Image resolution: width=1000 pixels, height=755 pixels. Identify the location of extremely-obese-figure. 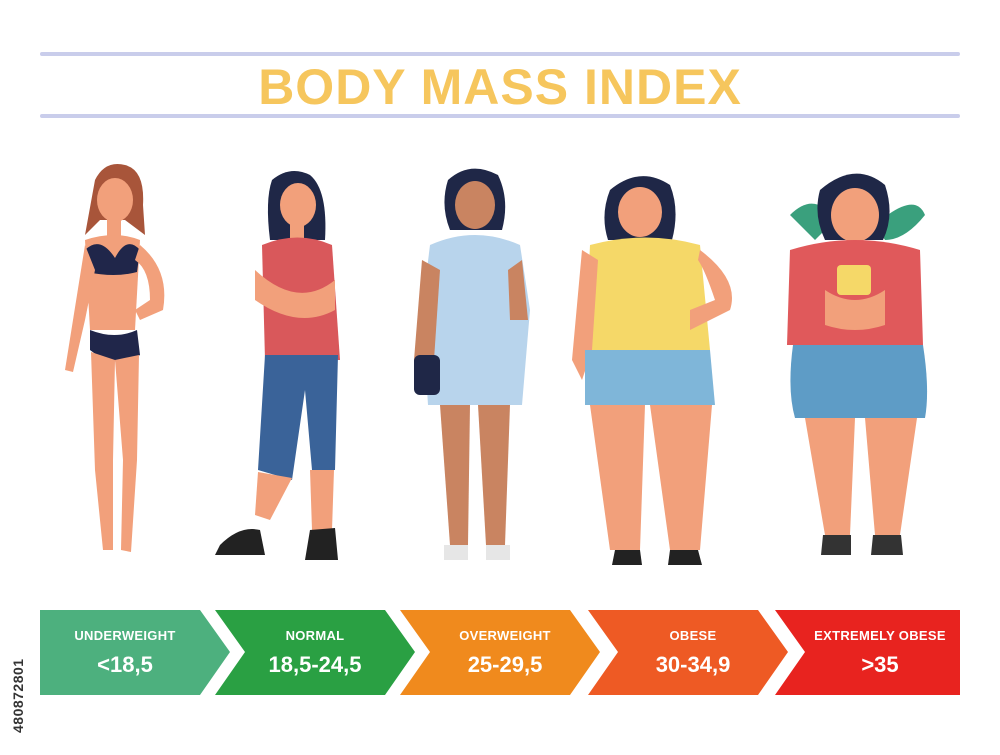
(857, 364).